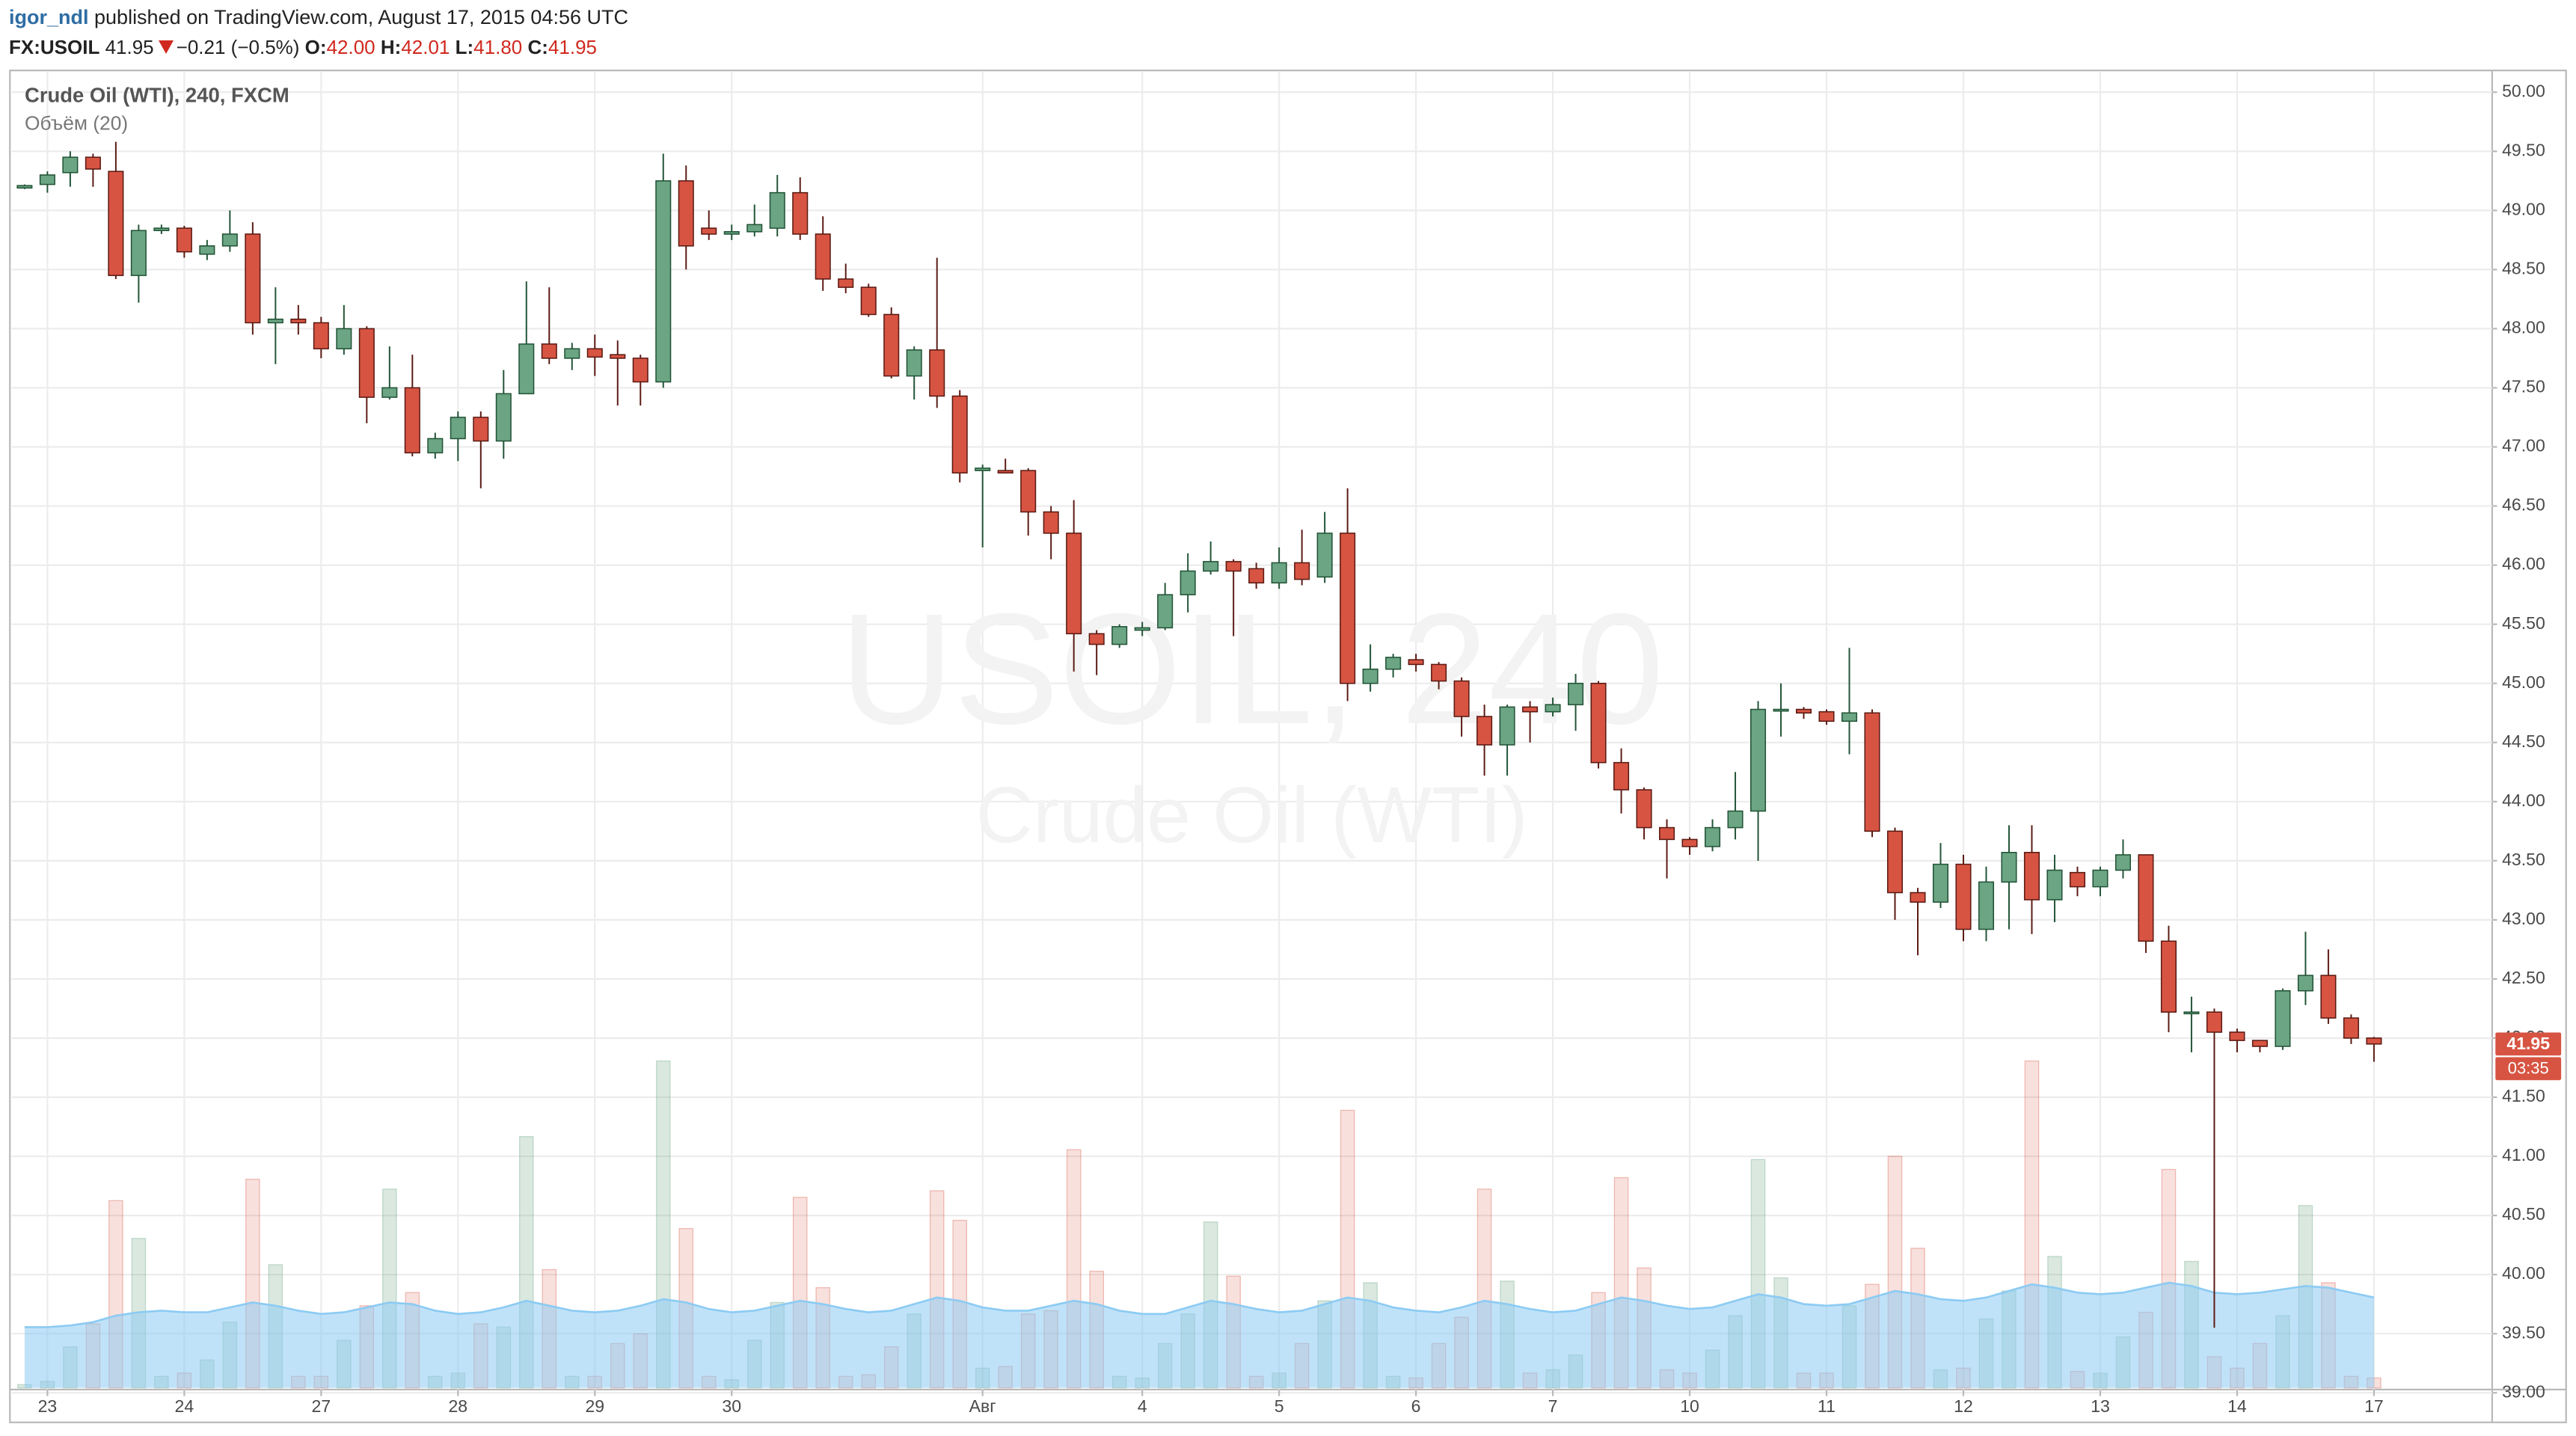 This screenshot has height=1436, width=2576. What do you see at coordinates (166, 47) in the screenshot?
I see `down-arrow` at bounding box center [166, 47].